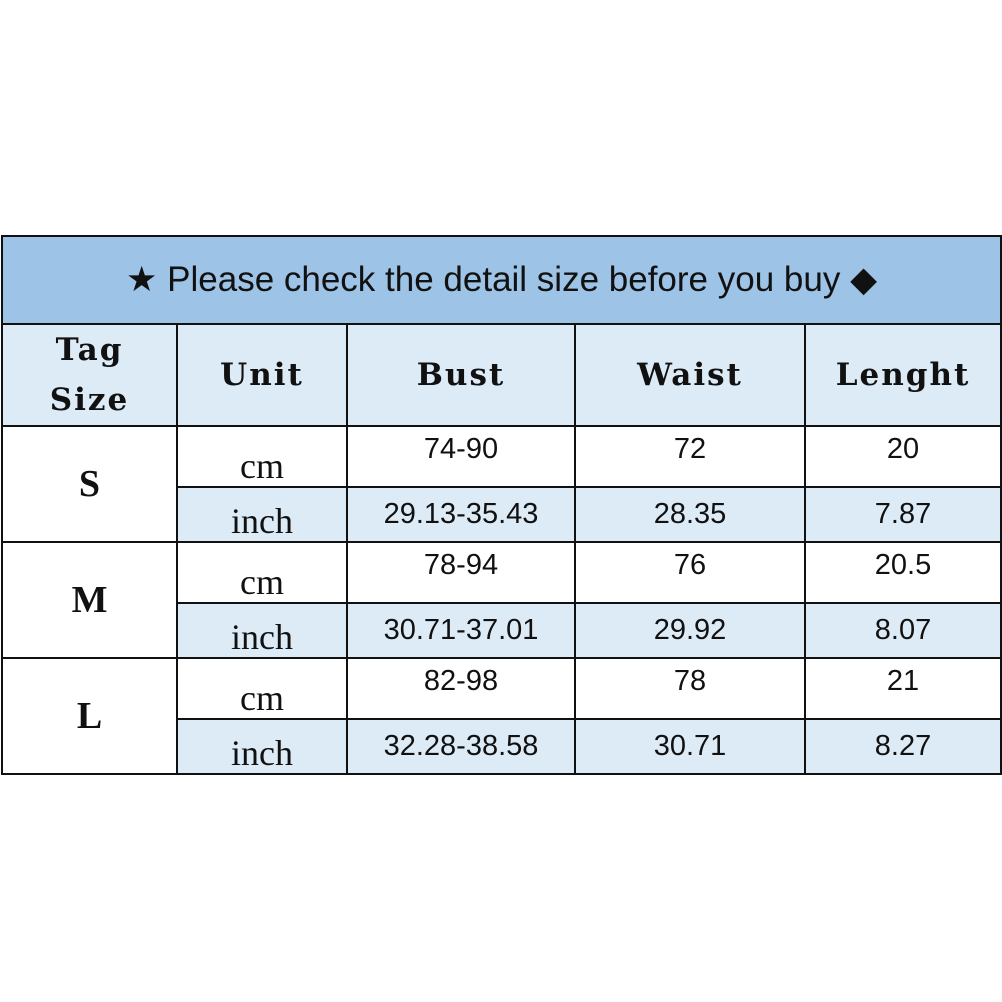  I want to click on bust-cell: 29.13-35.43, so click(461, 514).